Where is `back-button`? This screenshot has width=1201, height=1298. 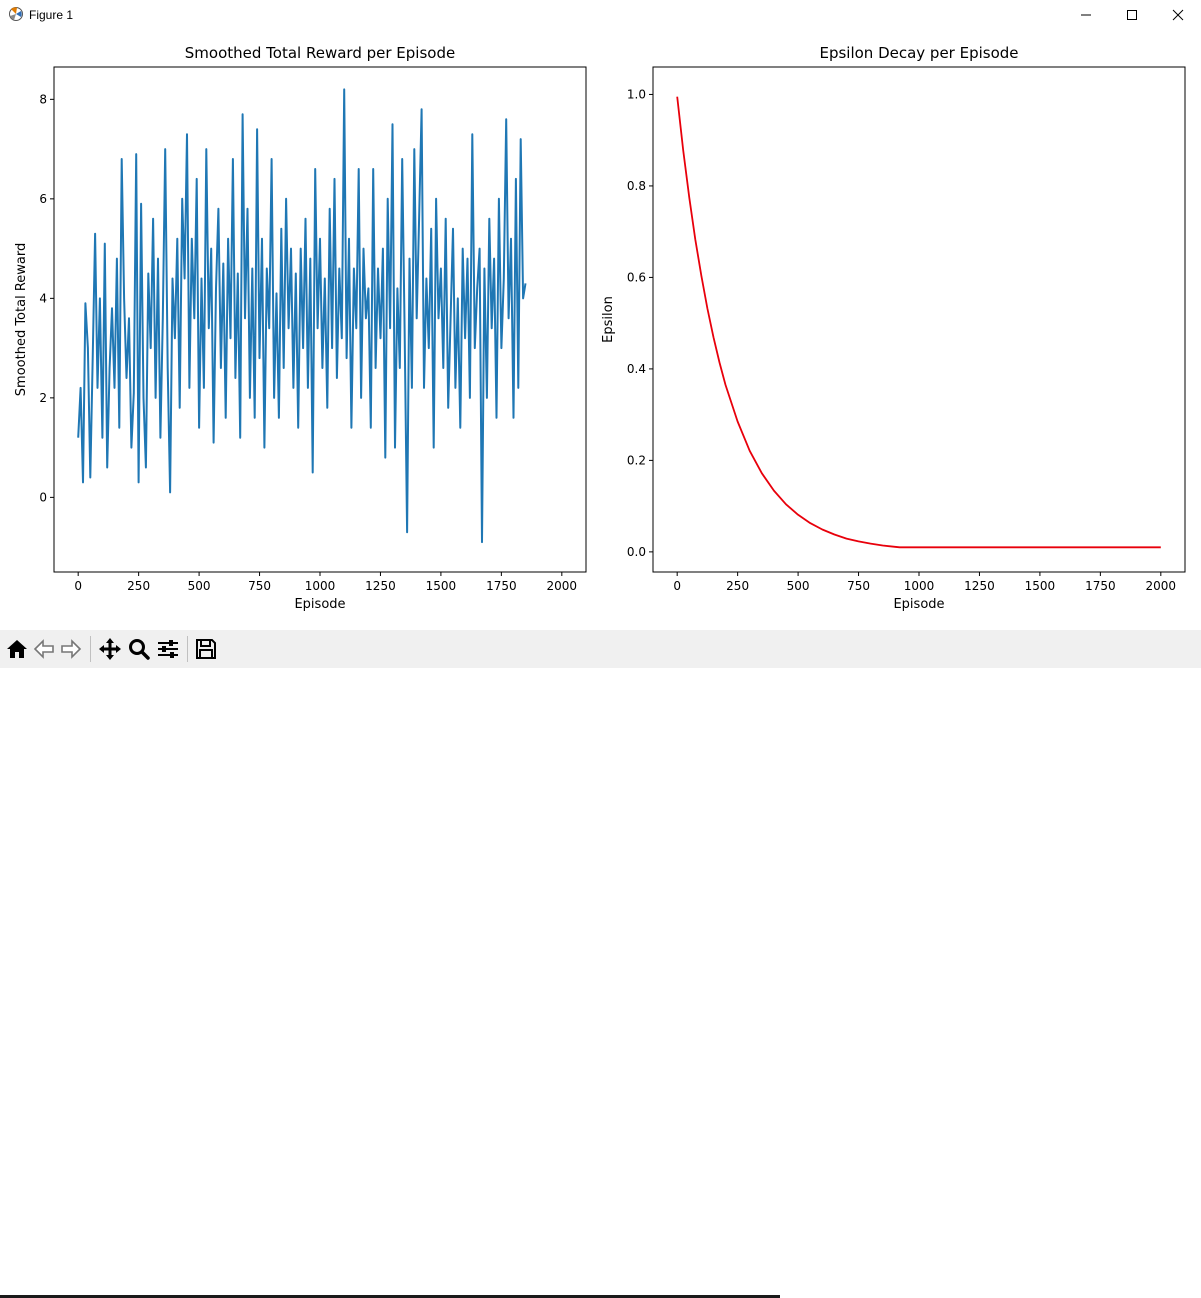
back-button is located at coordinates (44, 649).